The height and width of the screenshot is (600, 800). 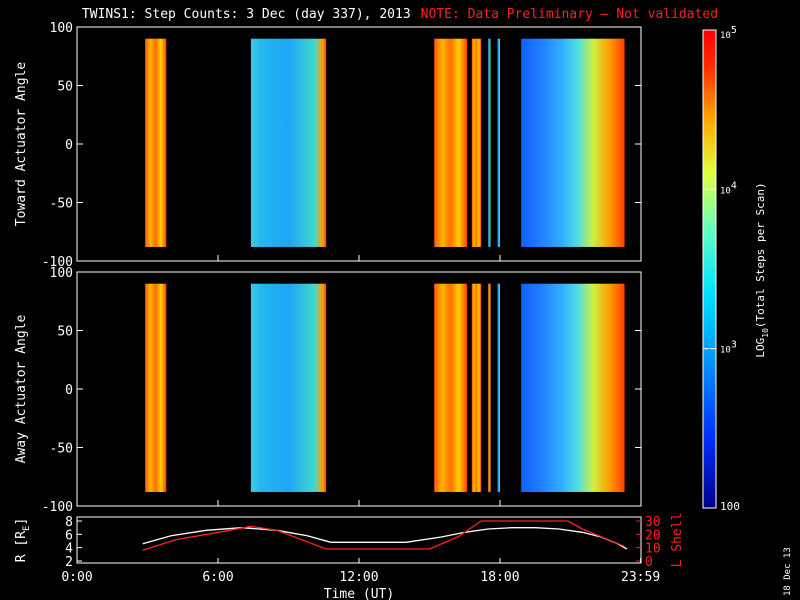 I want to click on away-ytick-label: 50, so click(x=65, y=332).